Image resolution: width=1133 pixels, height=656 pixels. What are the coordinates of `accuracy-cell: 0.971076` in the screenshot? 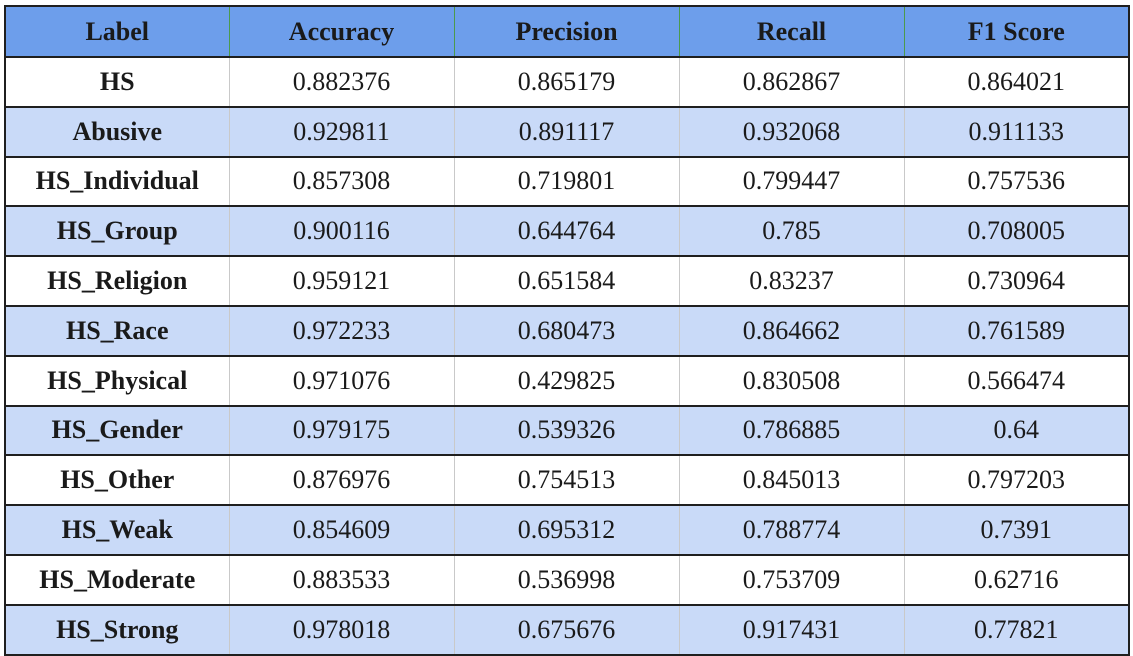 It's located at (341, 381).